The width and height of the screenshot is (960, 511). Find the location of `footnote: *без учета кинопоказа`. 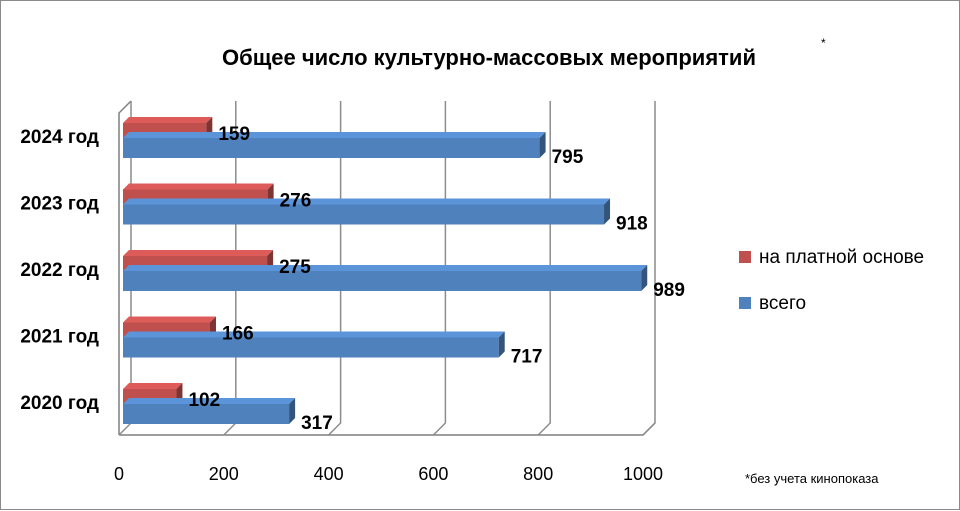

footnote: *без учета кинопоказа is located at coordinates (812, 478).